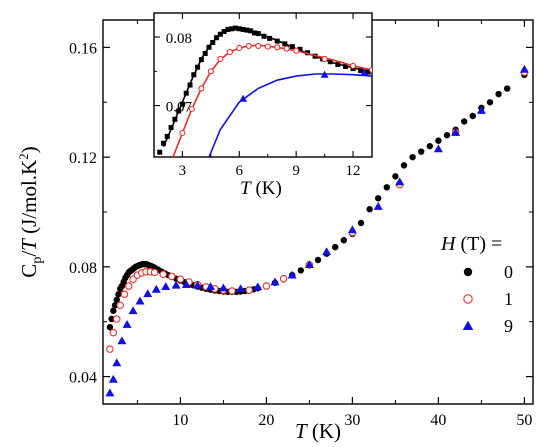  I want to click on legend-items: 0 1 9, so click(487, 299).